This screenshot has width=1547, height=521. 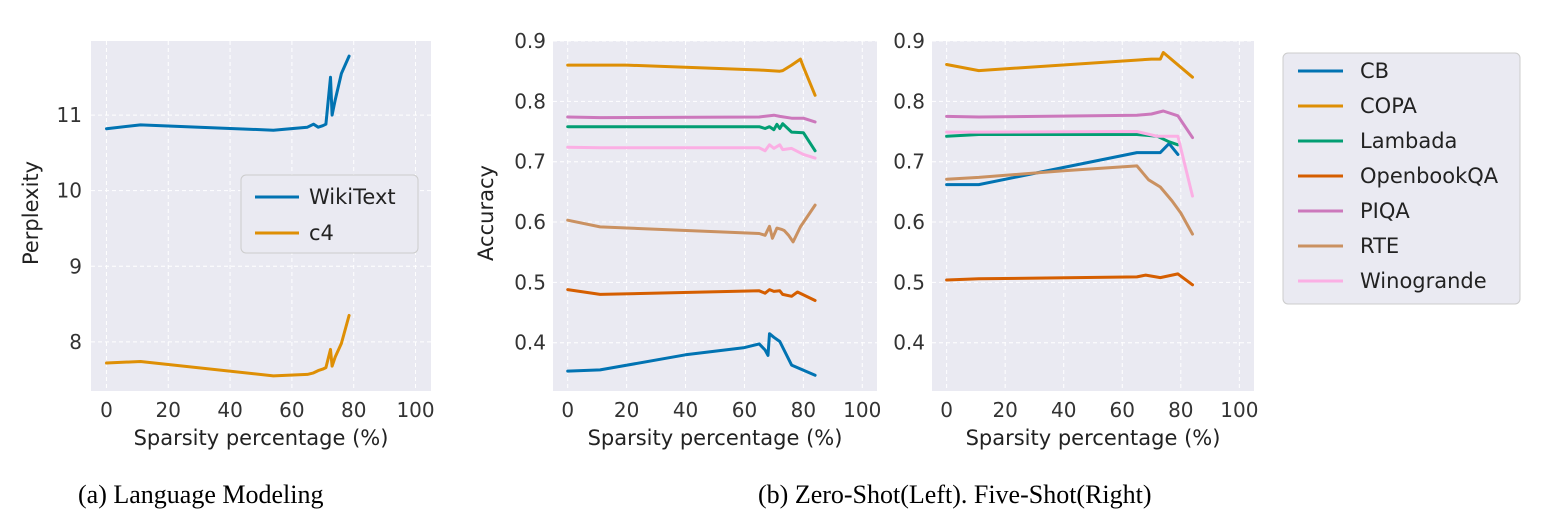 I want to click on series-line-lambada, so click(x=691, y=137).